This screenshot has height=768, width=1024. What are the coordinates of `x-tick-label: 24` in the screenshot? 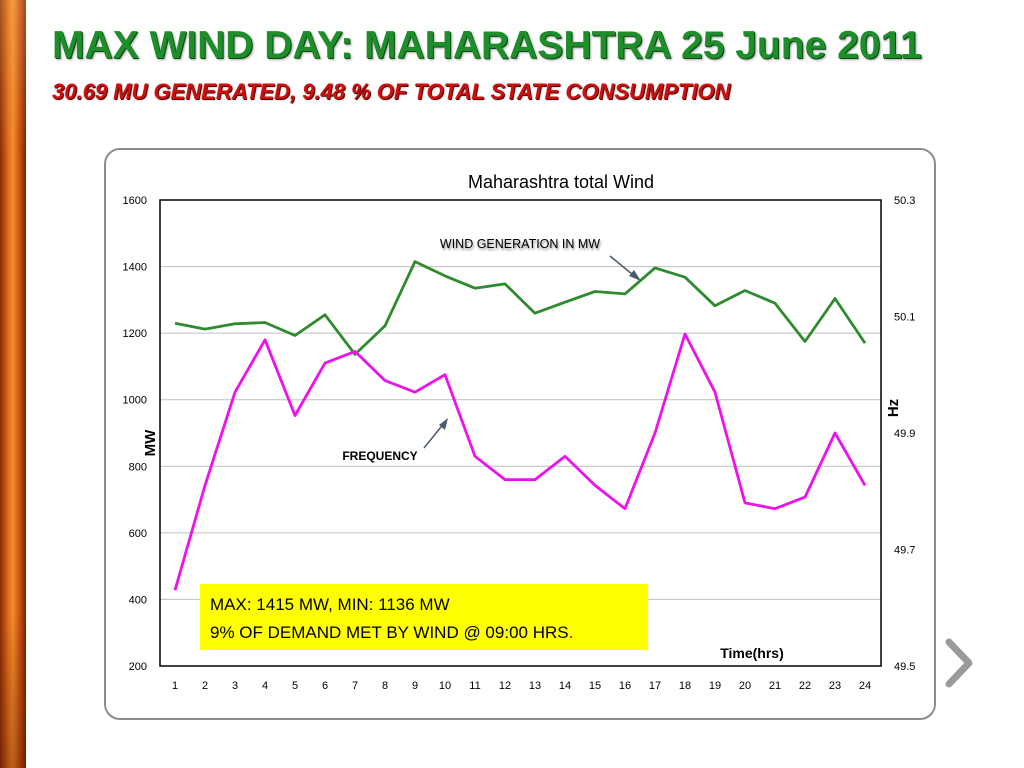 It's located at (865, 686).